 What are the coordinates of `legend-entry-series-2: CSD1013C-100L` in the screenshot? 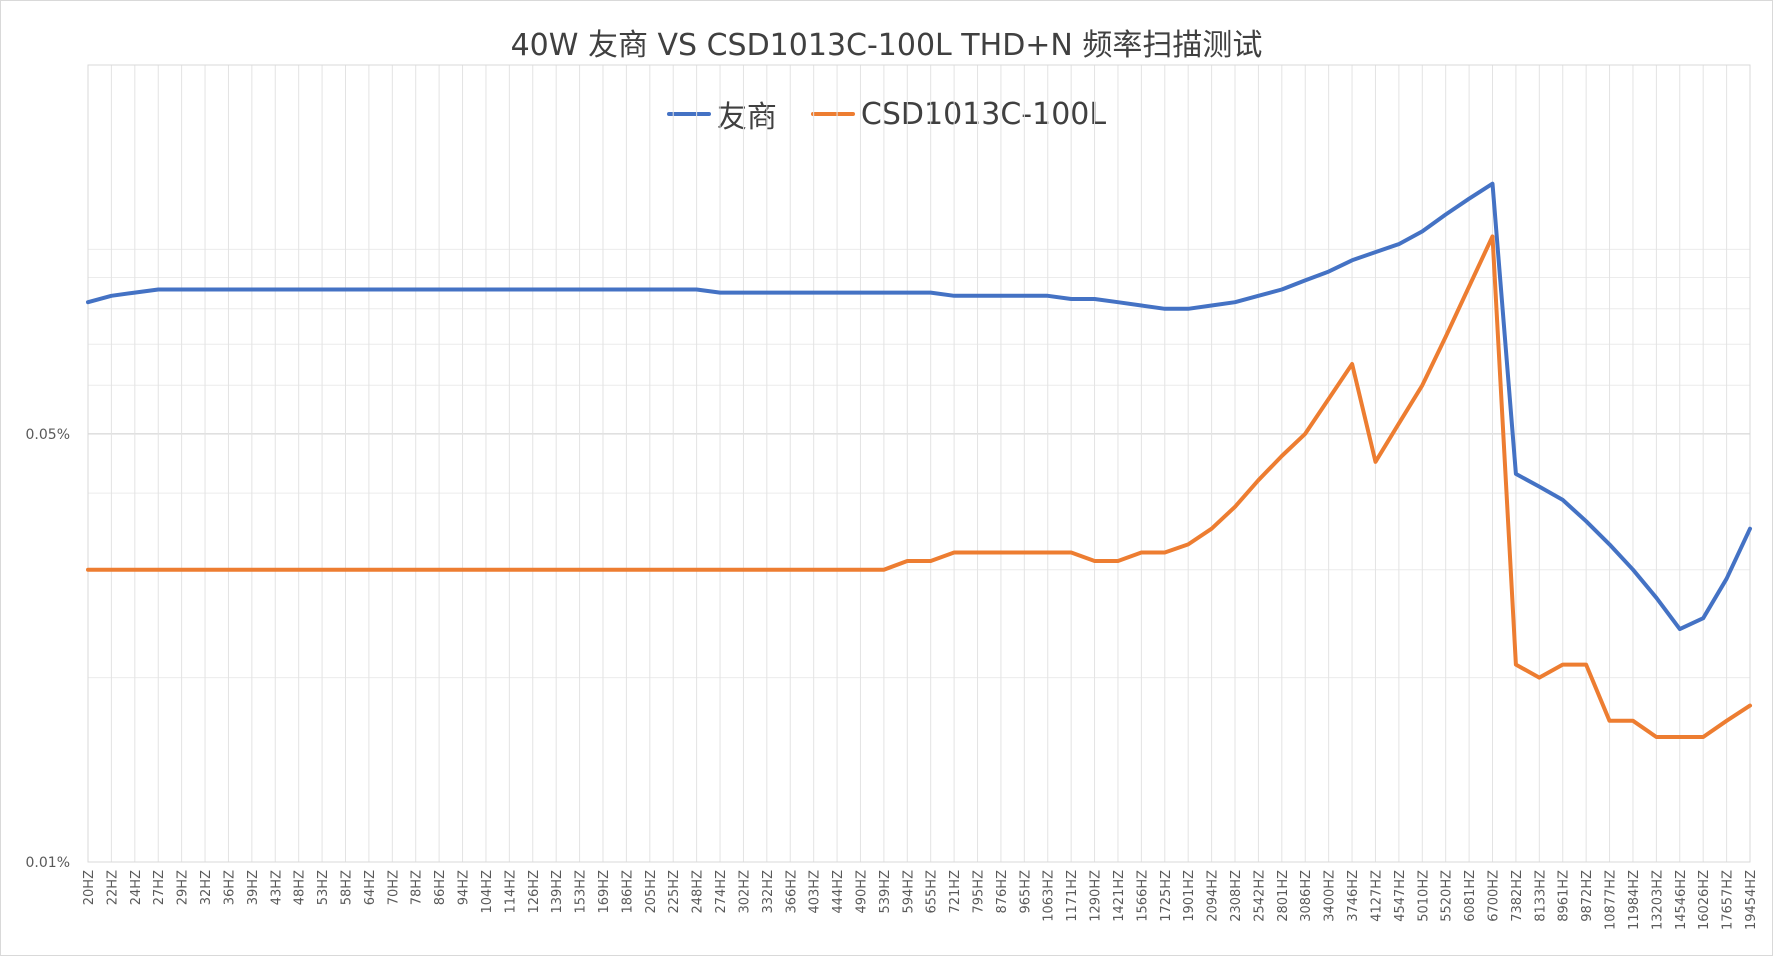 It's located at (958, 114).